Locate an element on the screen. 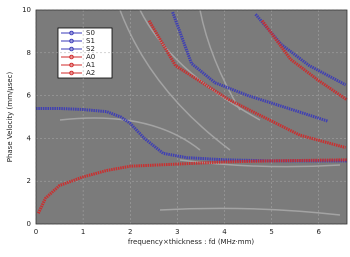 This screenshot has width=350, height=257. x-axis-label: frequency×thickness : fd (MHz·mm) is located at coordinates (191, 242).